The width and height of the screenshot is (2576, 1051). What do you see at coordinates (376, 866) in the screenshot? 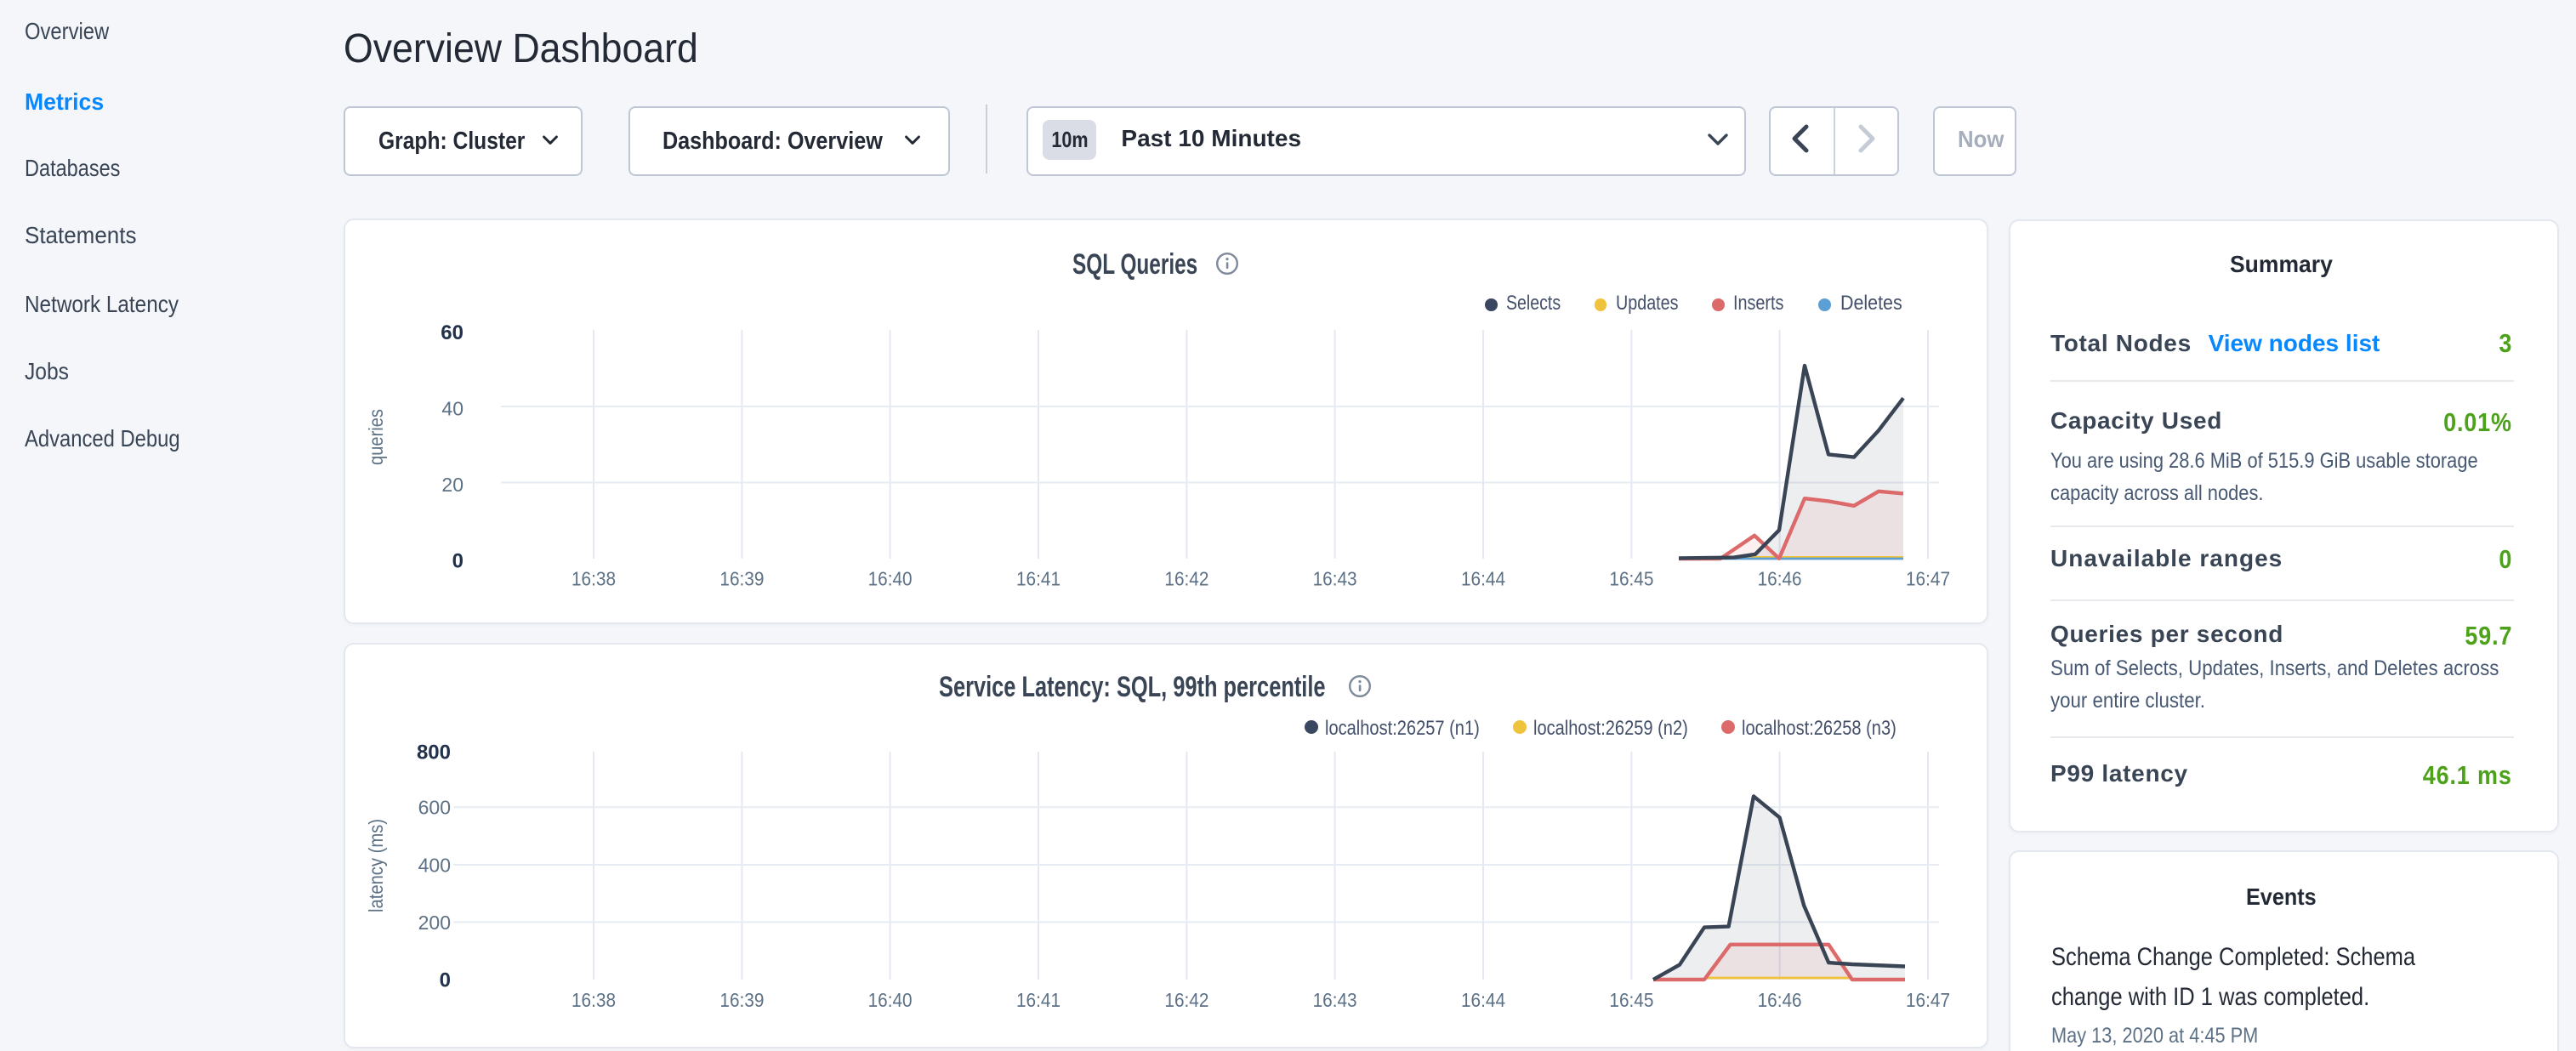
I see `svg-text: latency (ms)` at bounding box center [376, 866].